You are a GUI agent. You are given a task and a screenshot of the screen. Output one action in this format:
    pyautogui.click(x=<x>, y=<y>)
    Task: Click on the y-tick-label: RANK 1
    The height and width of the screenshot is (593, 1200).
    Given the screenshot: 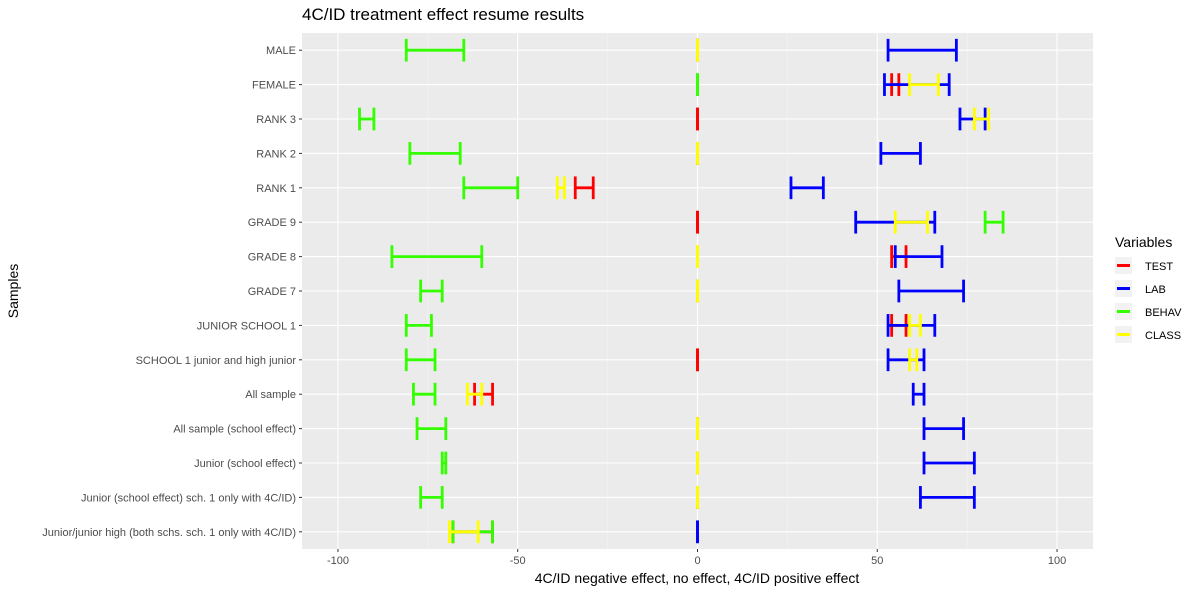 What is the action you would take?
    pyautogui.click(x=276, y=189)
    